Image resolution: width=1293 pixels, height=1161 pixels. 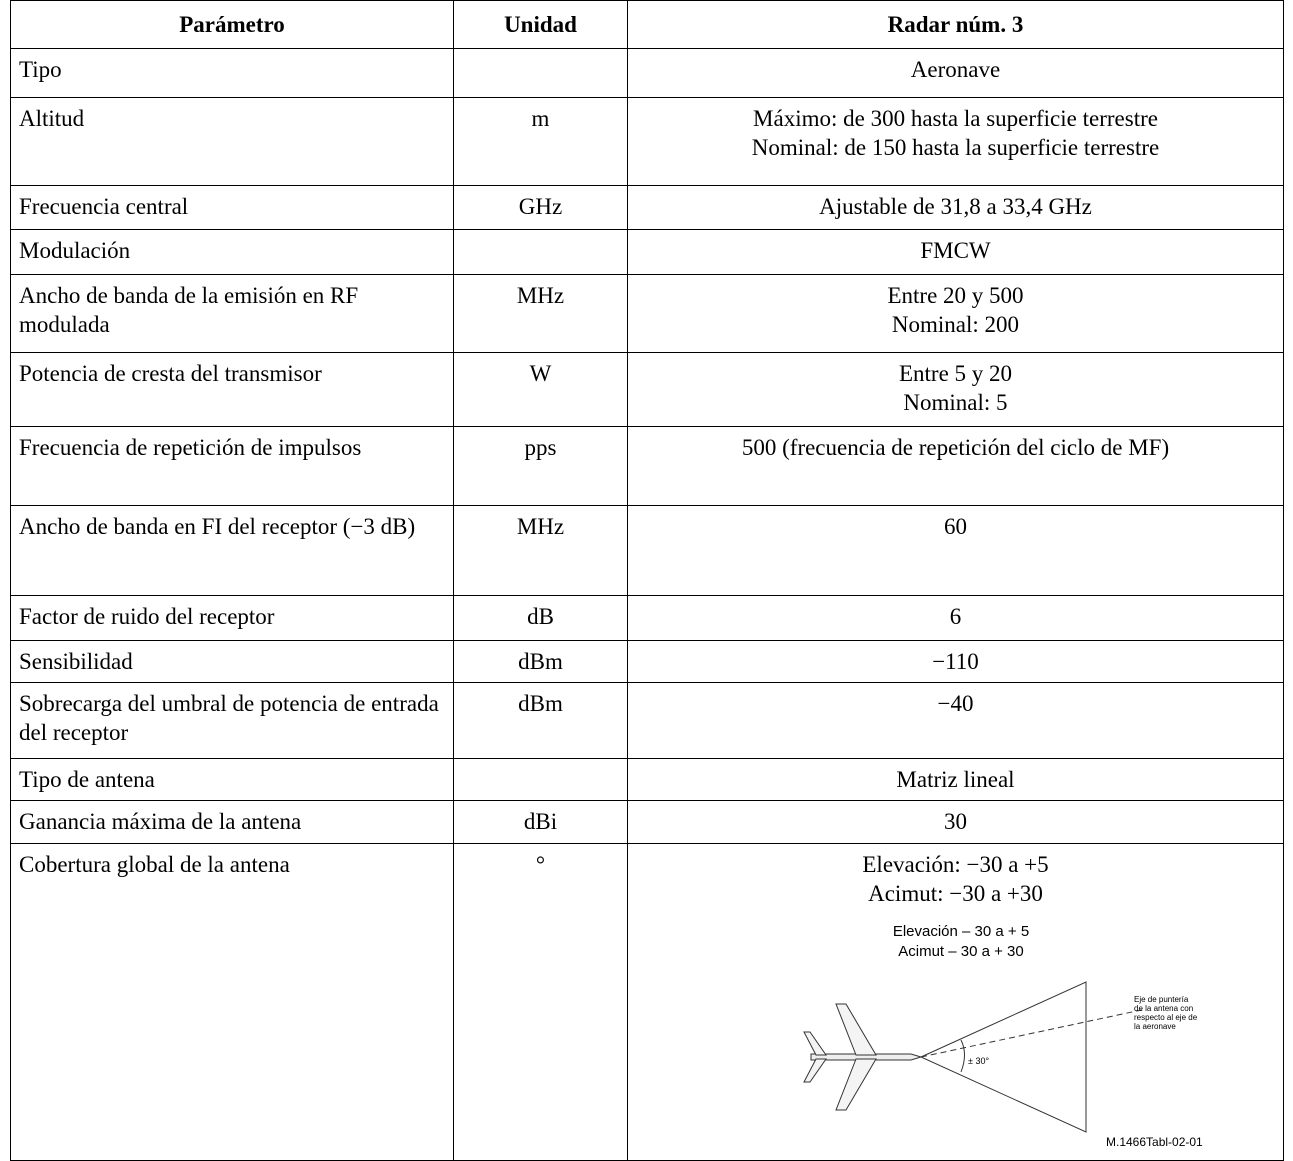 What do you see at coordinates (190, 447) in the screenshot?
I see `cell-text: Frecuencia de repetición de impulsos` at bounding box center [190, 447].